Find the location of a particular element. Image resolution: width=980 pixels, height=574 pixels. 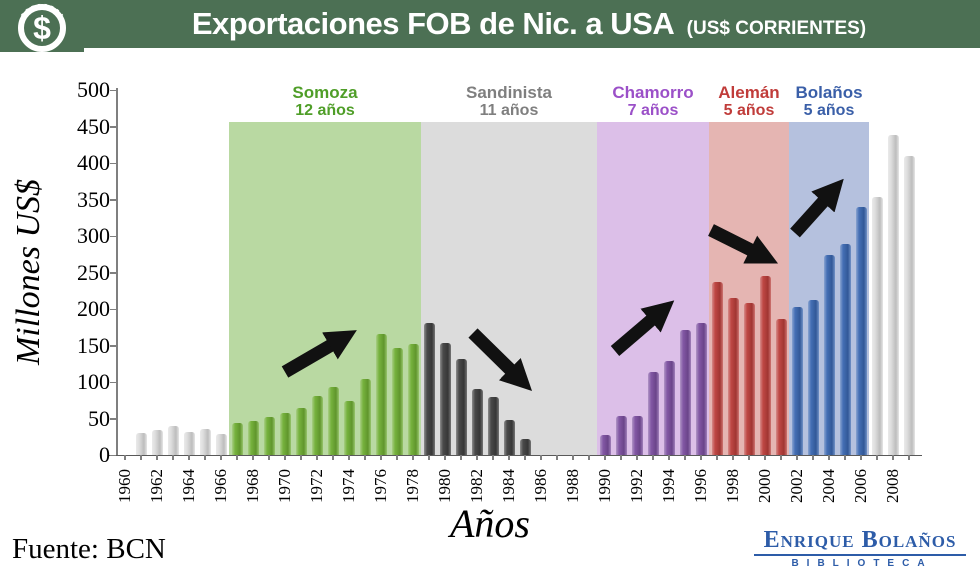

bar-1985 is located at coordinates (525, 446).